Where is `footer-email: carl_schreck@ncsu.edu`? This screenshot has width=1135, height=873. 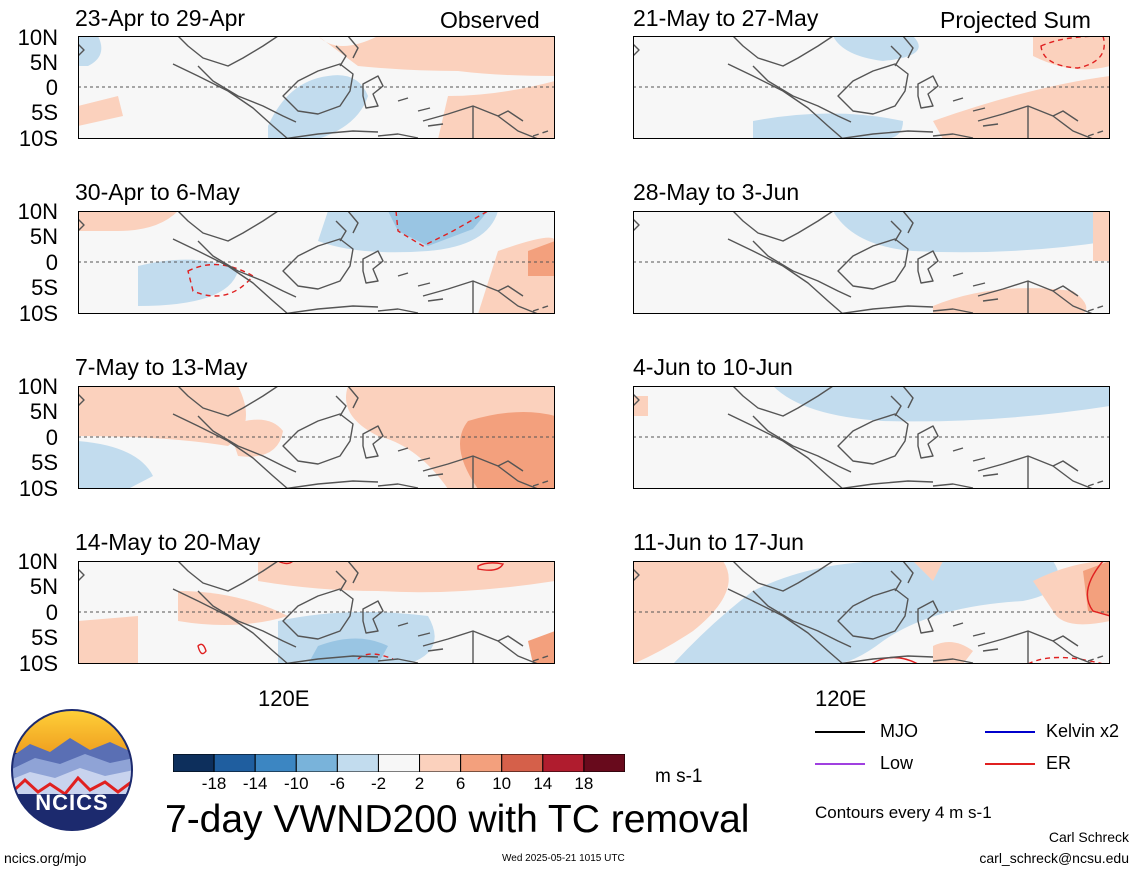
footer-email: carl_schreck@ncsu.edu is located at coordinates (1054, 858).